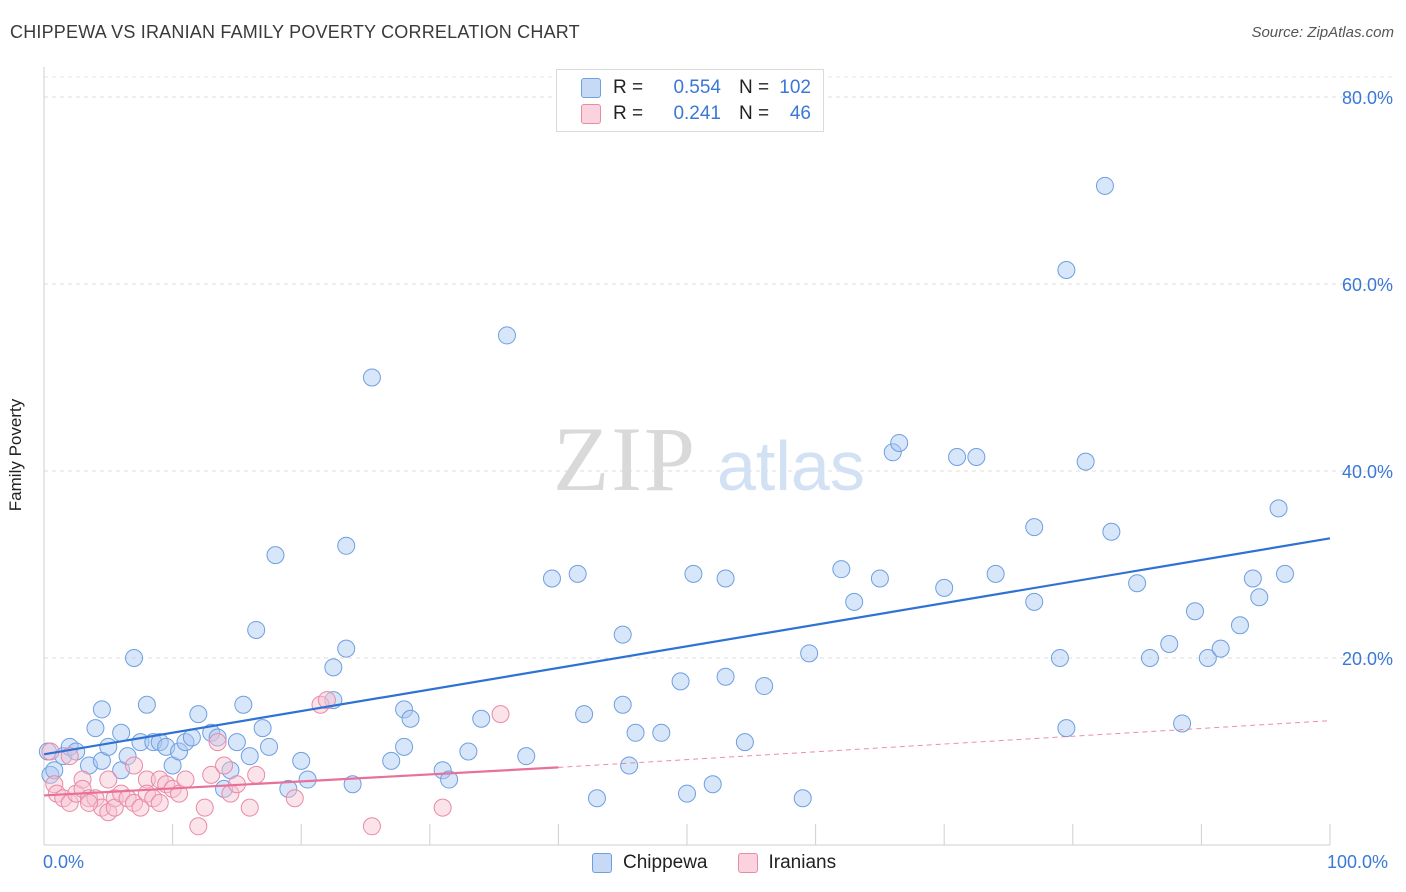 This screenshot has width=1406, height=892. I want to click on n-value: 102, so click(795, 87).